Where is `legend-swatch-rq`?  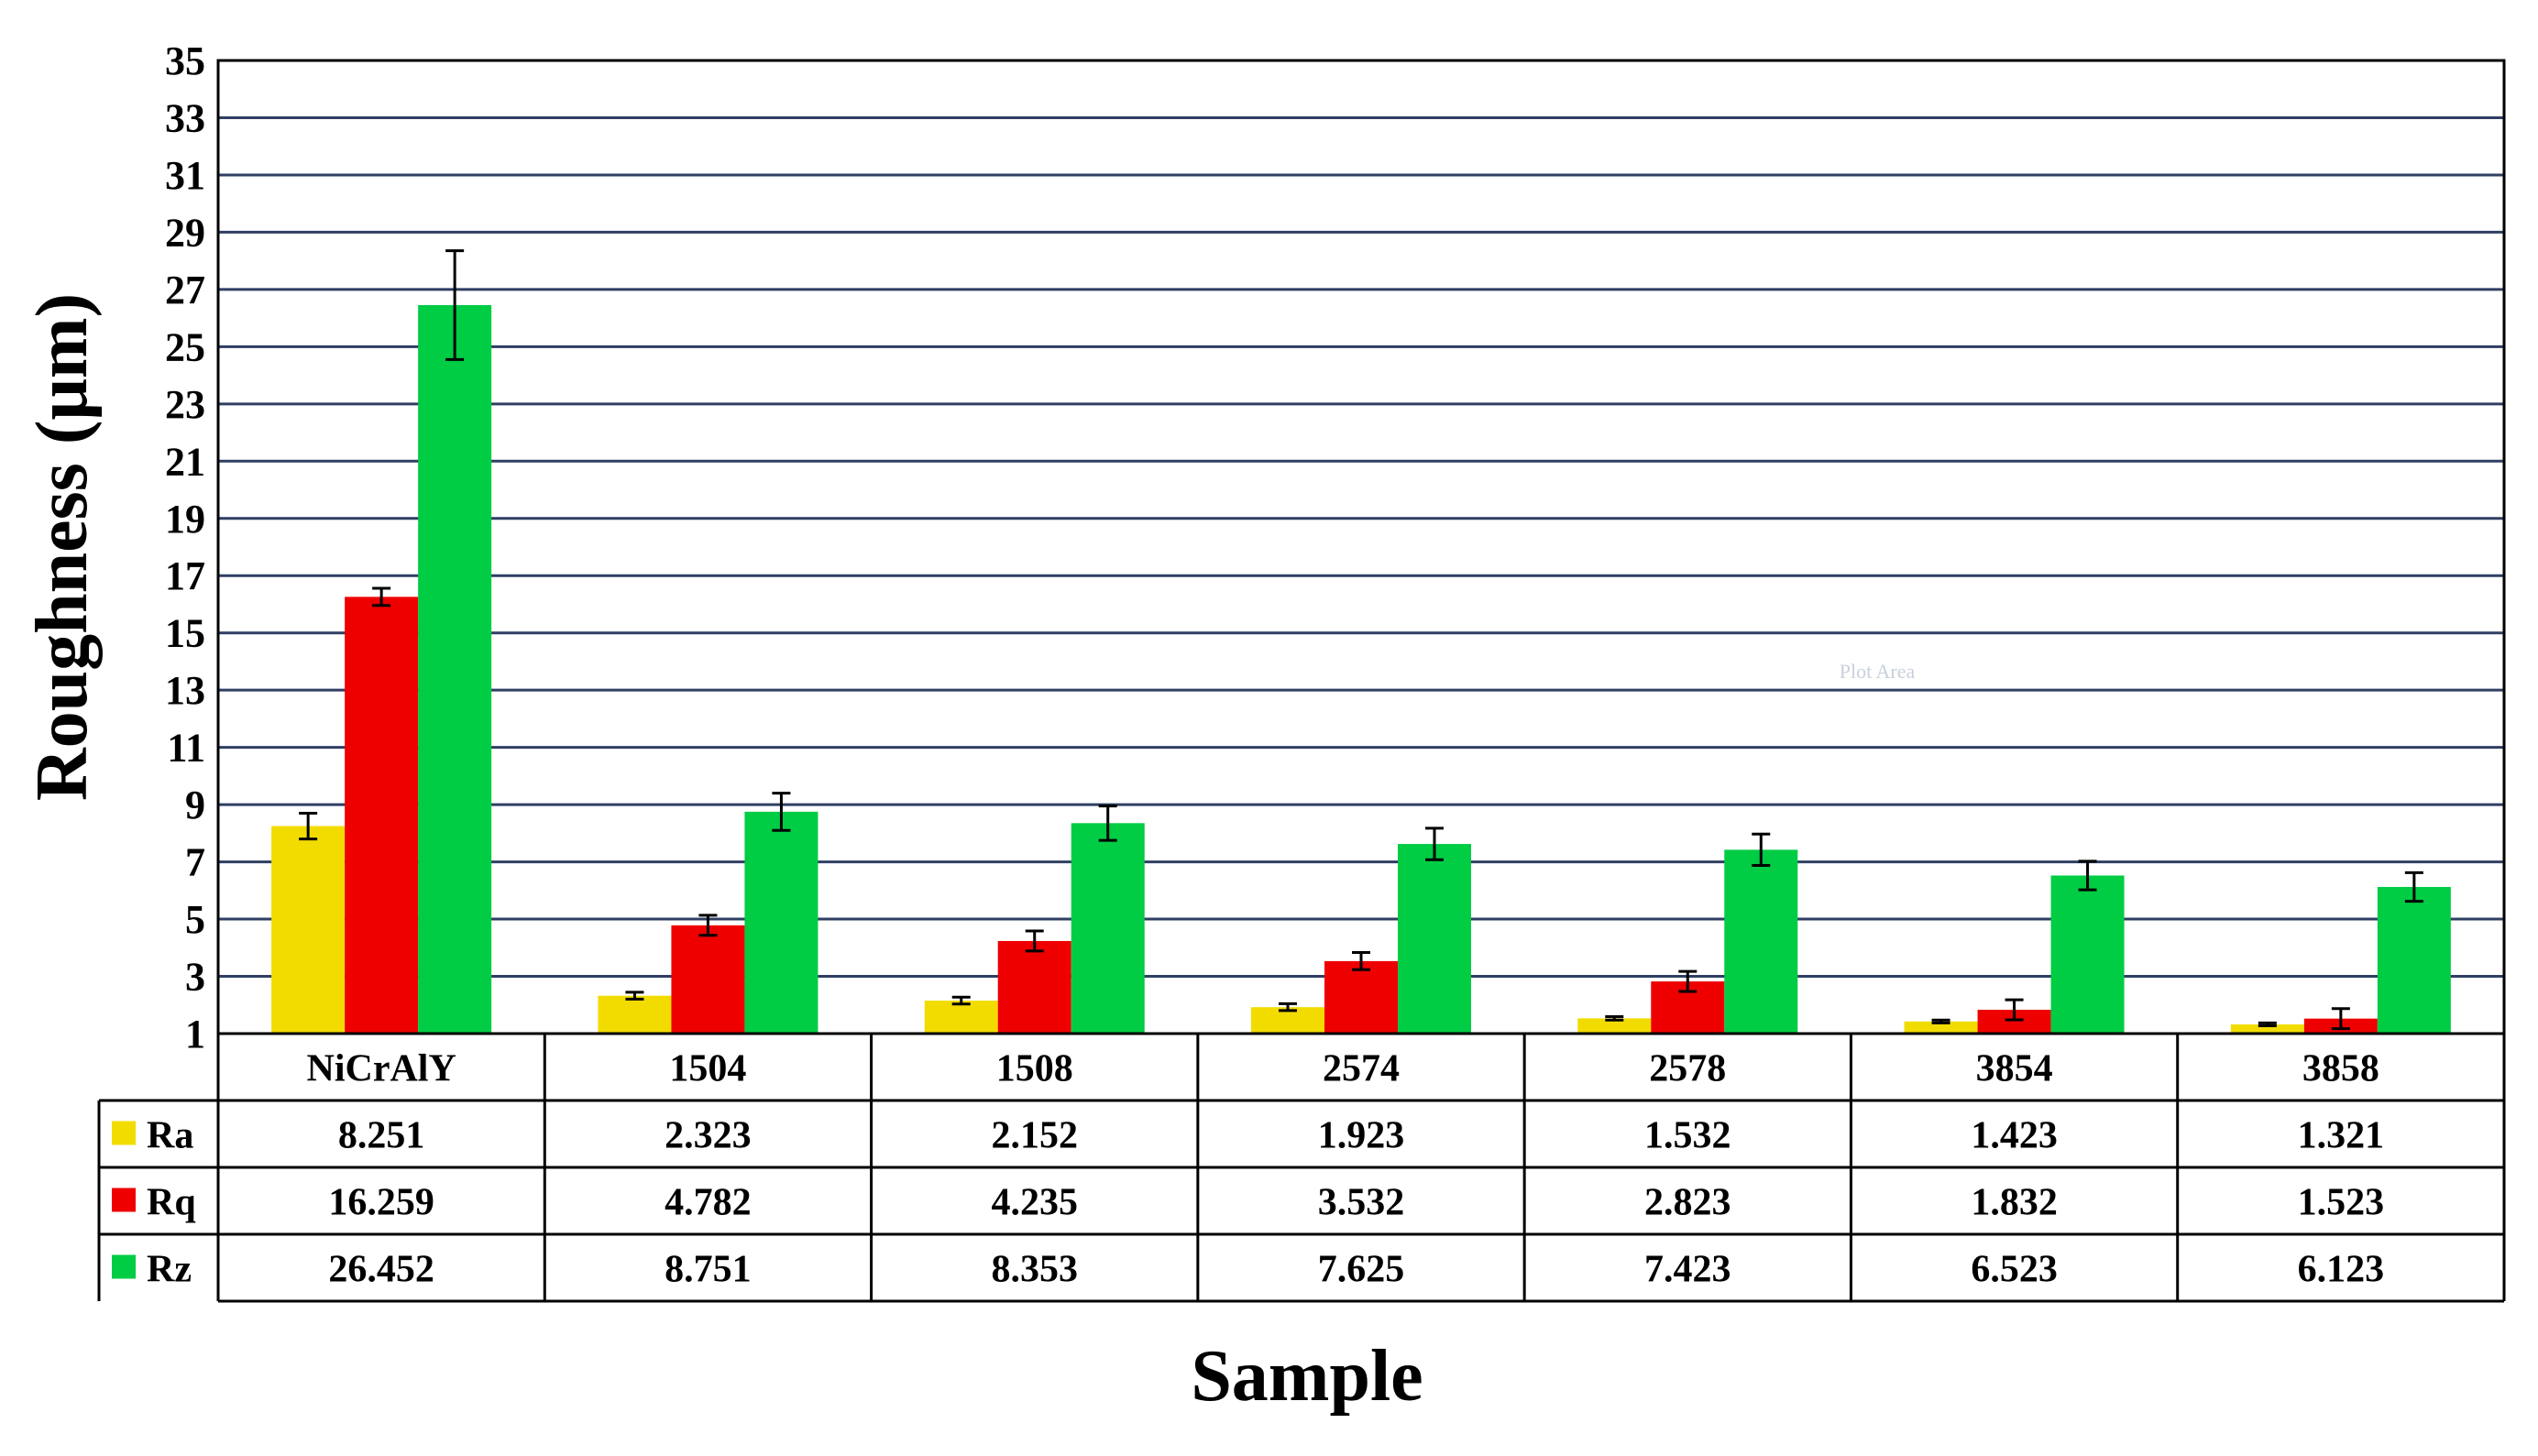
legend-swatch-rq is located at coordinates (124, 1200).